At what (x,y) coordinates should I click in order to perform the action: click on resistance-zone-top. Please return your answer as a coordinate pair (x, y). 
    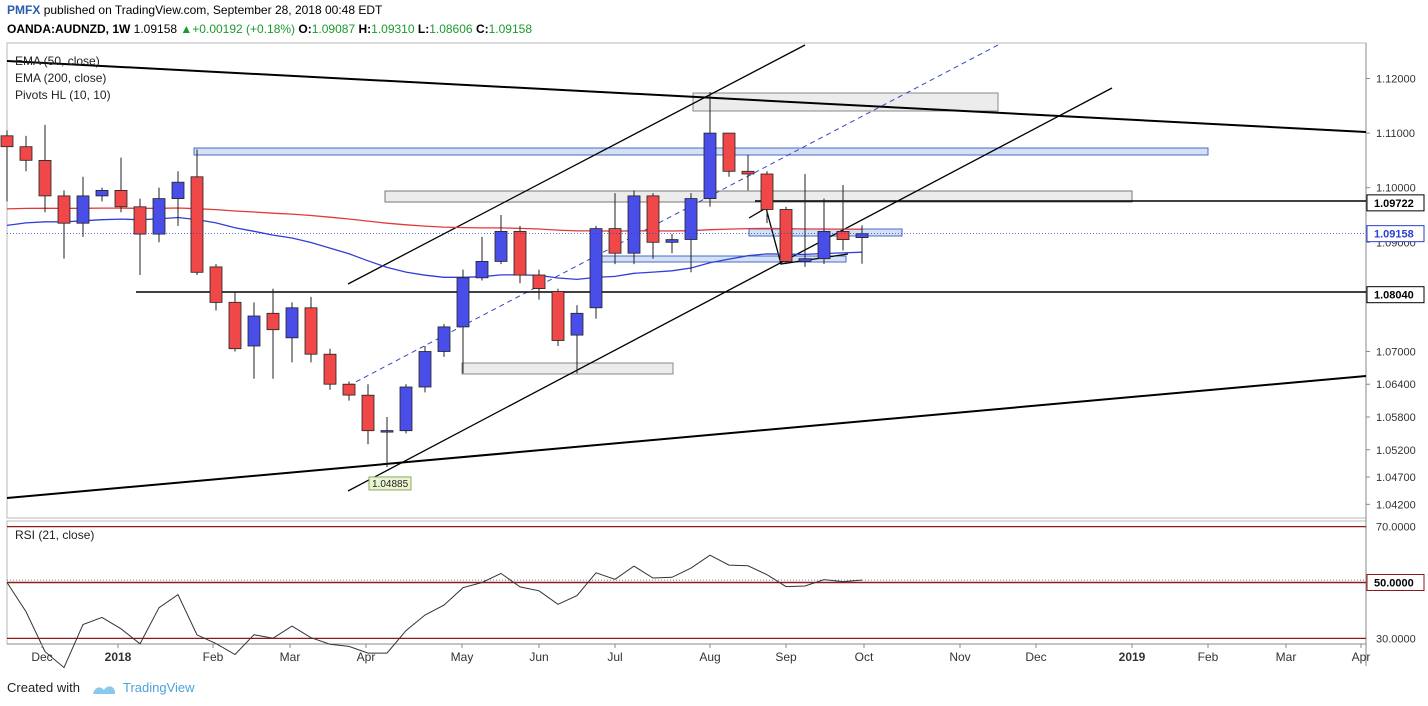
    Looking at the image, I should click on (845, 102).